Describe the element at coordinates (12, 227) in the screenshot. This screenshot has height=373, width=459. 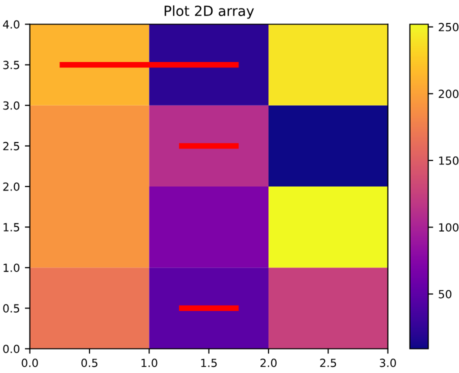
I see `y-tick-label: 1.5` at that location.